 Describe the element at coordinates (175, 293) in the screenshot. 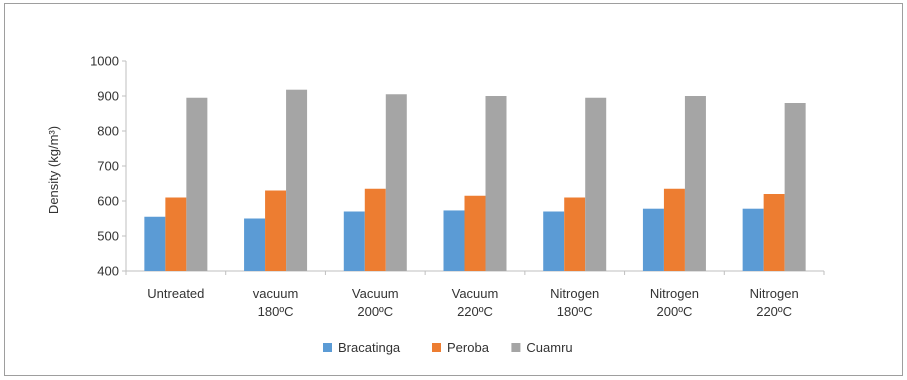

I see `x-tick-label: Untreated` at that location.